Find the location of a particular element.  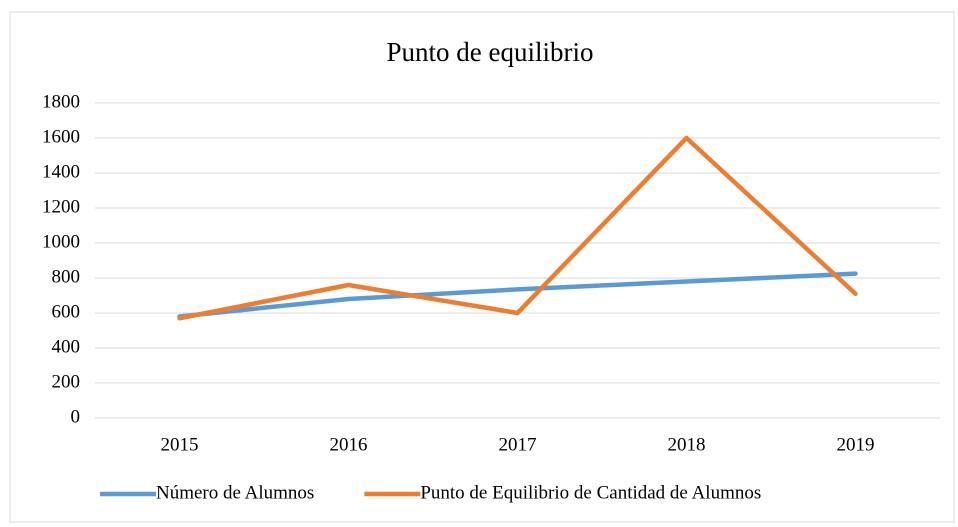

x-tick-label: 2016 is located at coordinates (349, 444).